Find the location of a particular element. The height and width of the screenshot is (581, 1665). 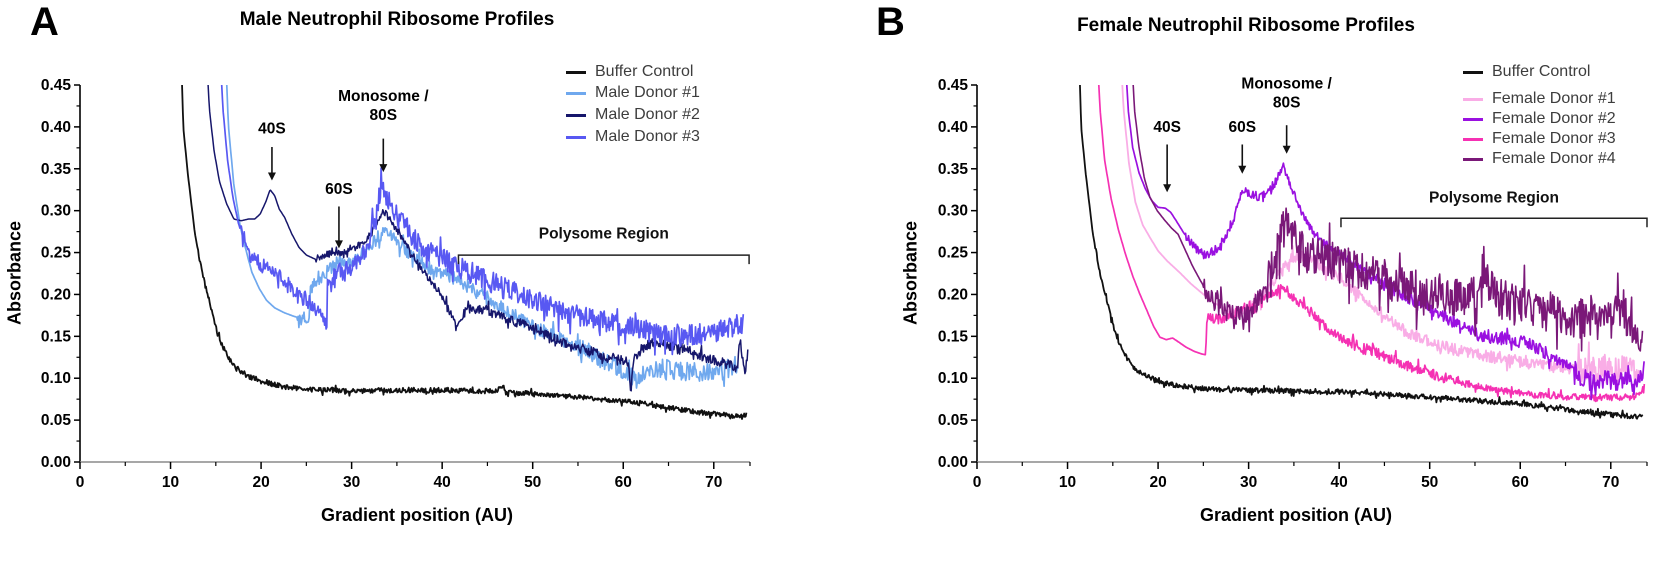

legend-entry-male-donor-1: Male Donor #1 is located at coordinates (633, 93).